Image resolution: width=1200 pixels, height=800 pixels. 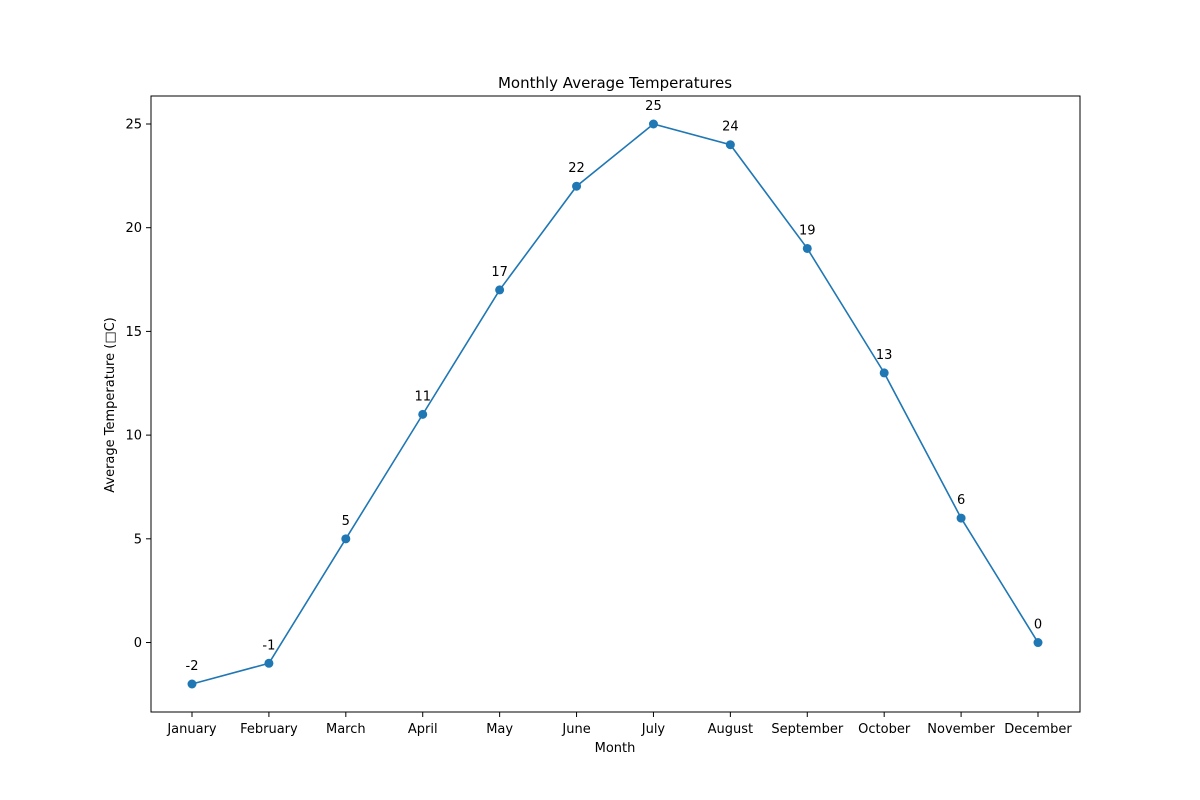 What do you see at coordinates (884, 355) in the screenshot?
I see `data-label: 13` at bounding box center [884, 355].